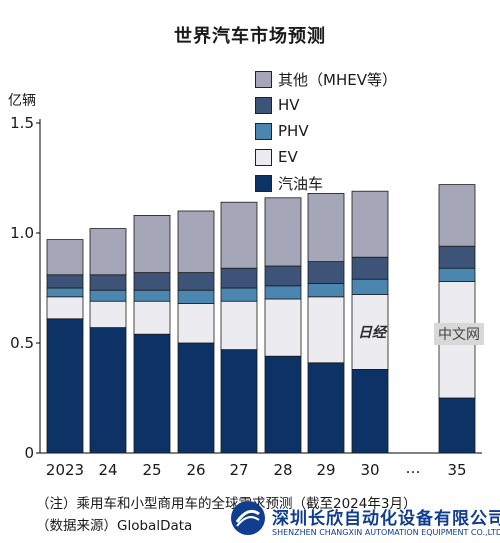 Image resolution: width=500 pixels, height=543 pixels. Describe the element at coordinates (288, 157) in the screenshot. I see `legend-label-ev: EV` at that location.